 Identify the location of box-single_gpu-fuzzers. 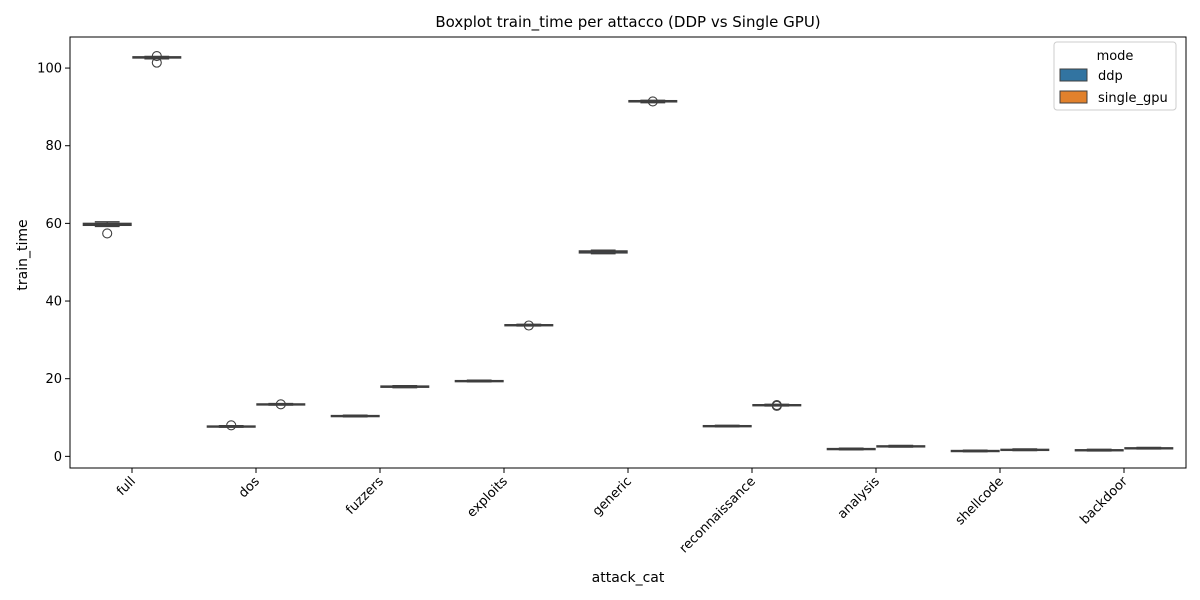
(405, 386).